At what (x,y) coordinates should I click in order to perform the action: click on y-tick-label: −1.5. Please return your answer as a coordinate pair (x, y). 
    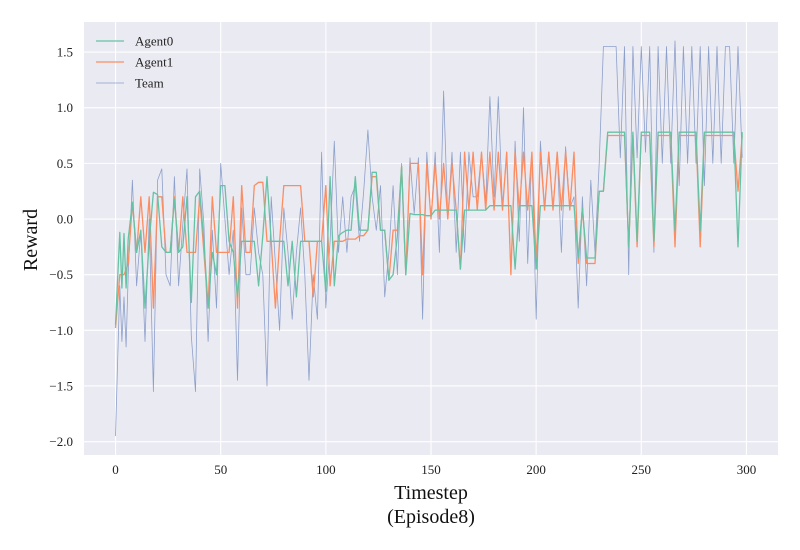
    Looking at the image, I should click on (61, 385).